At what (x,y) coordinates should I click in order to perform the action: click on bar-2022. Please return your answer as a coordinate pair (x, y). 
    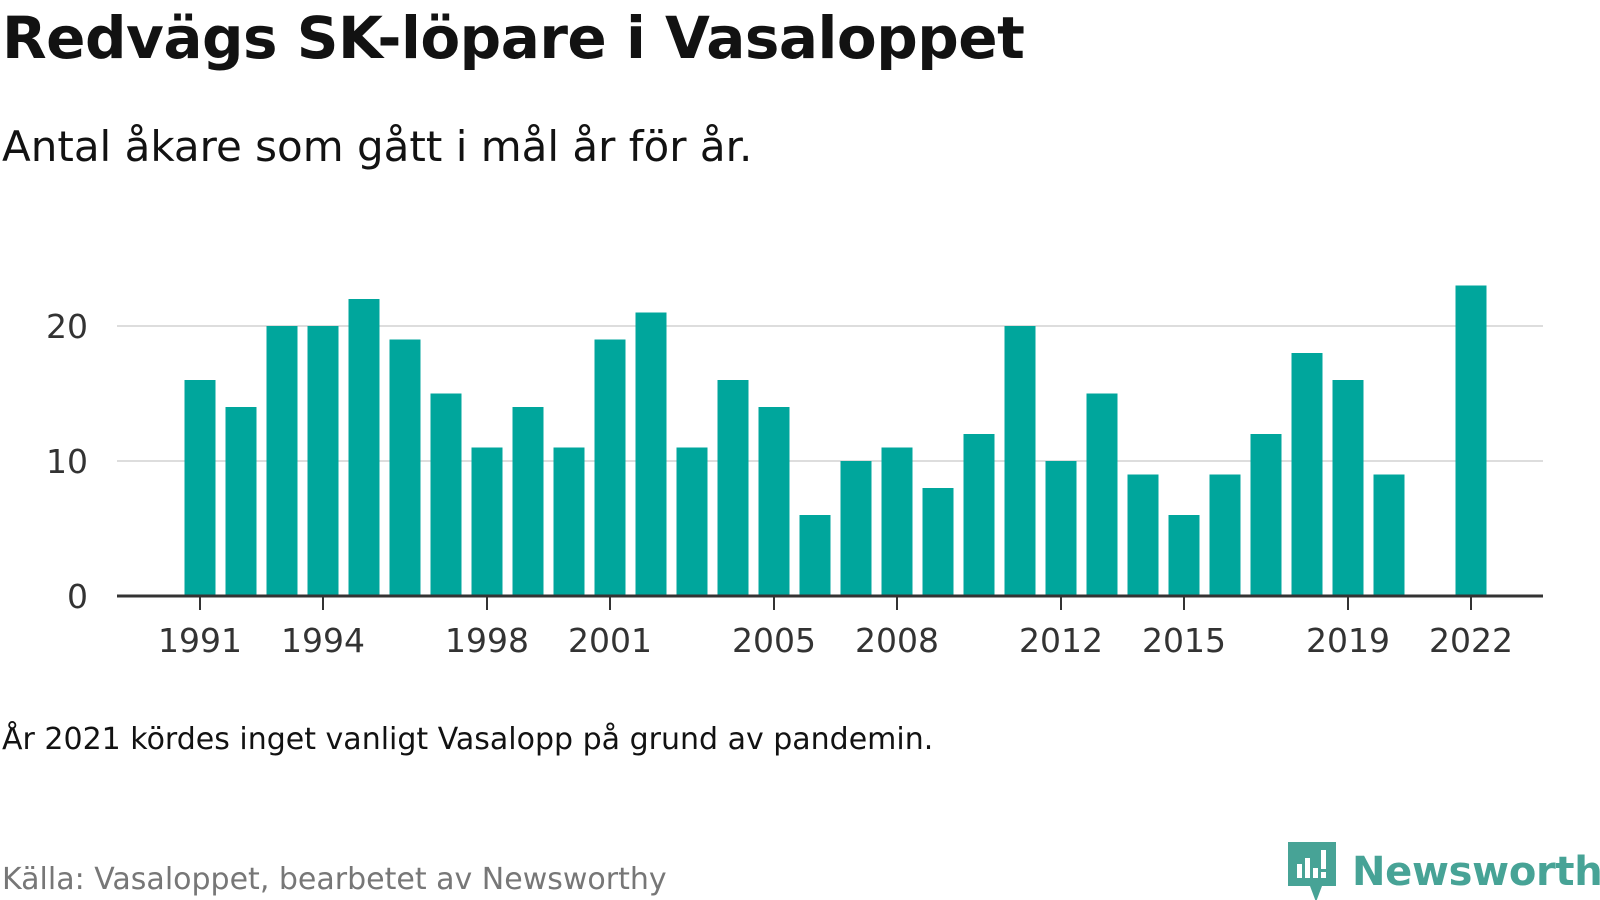
    Looking at the image, I should click on (1471, 440).